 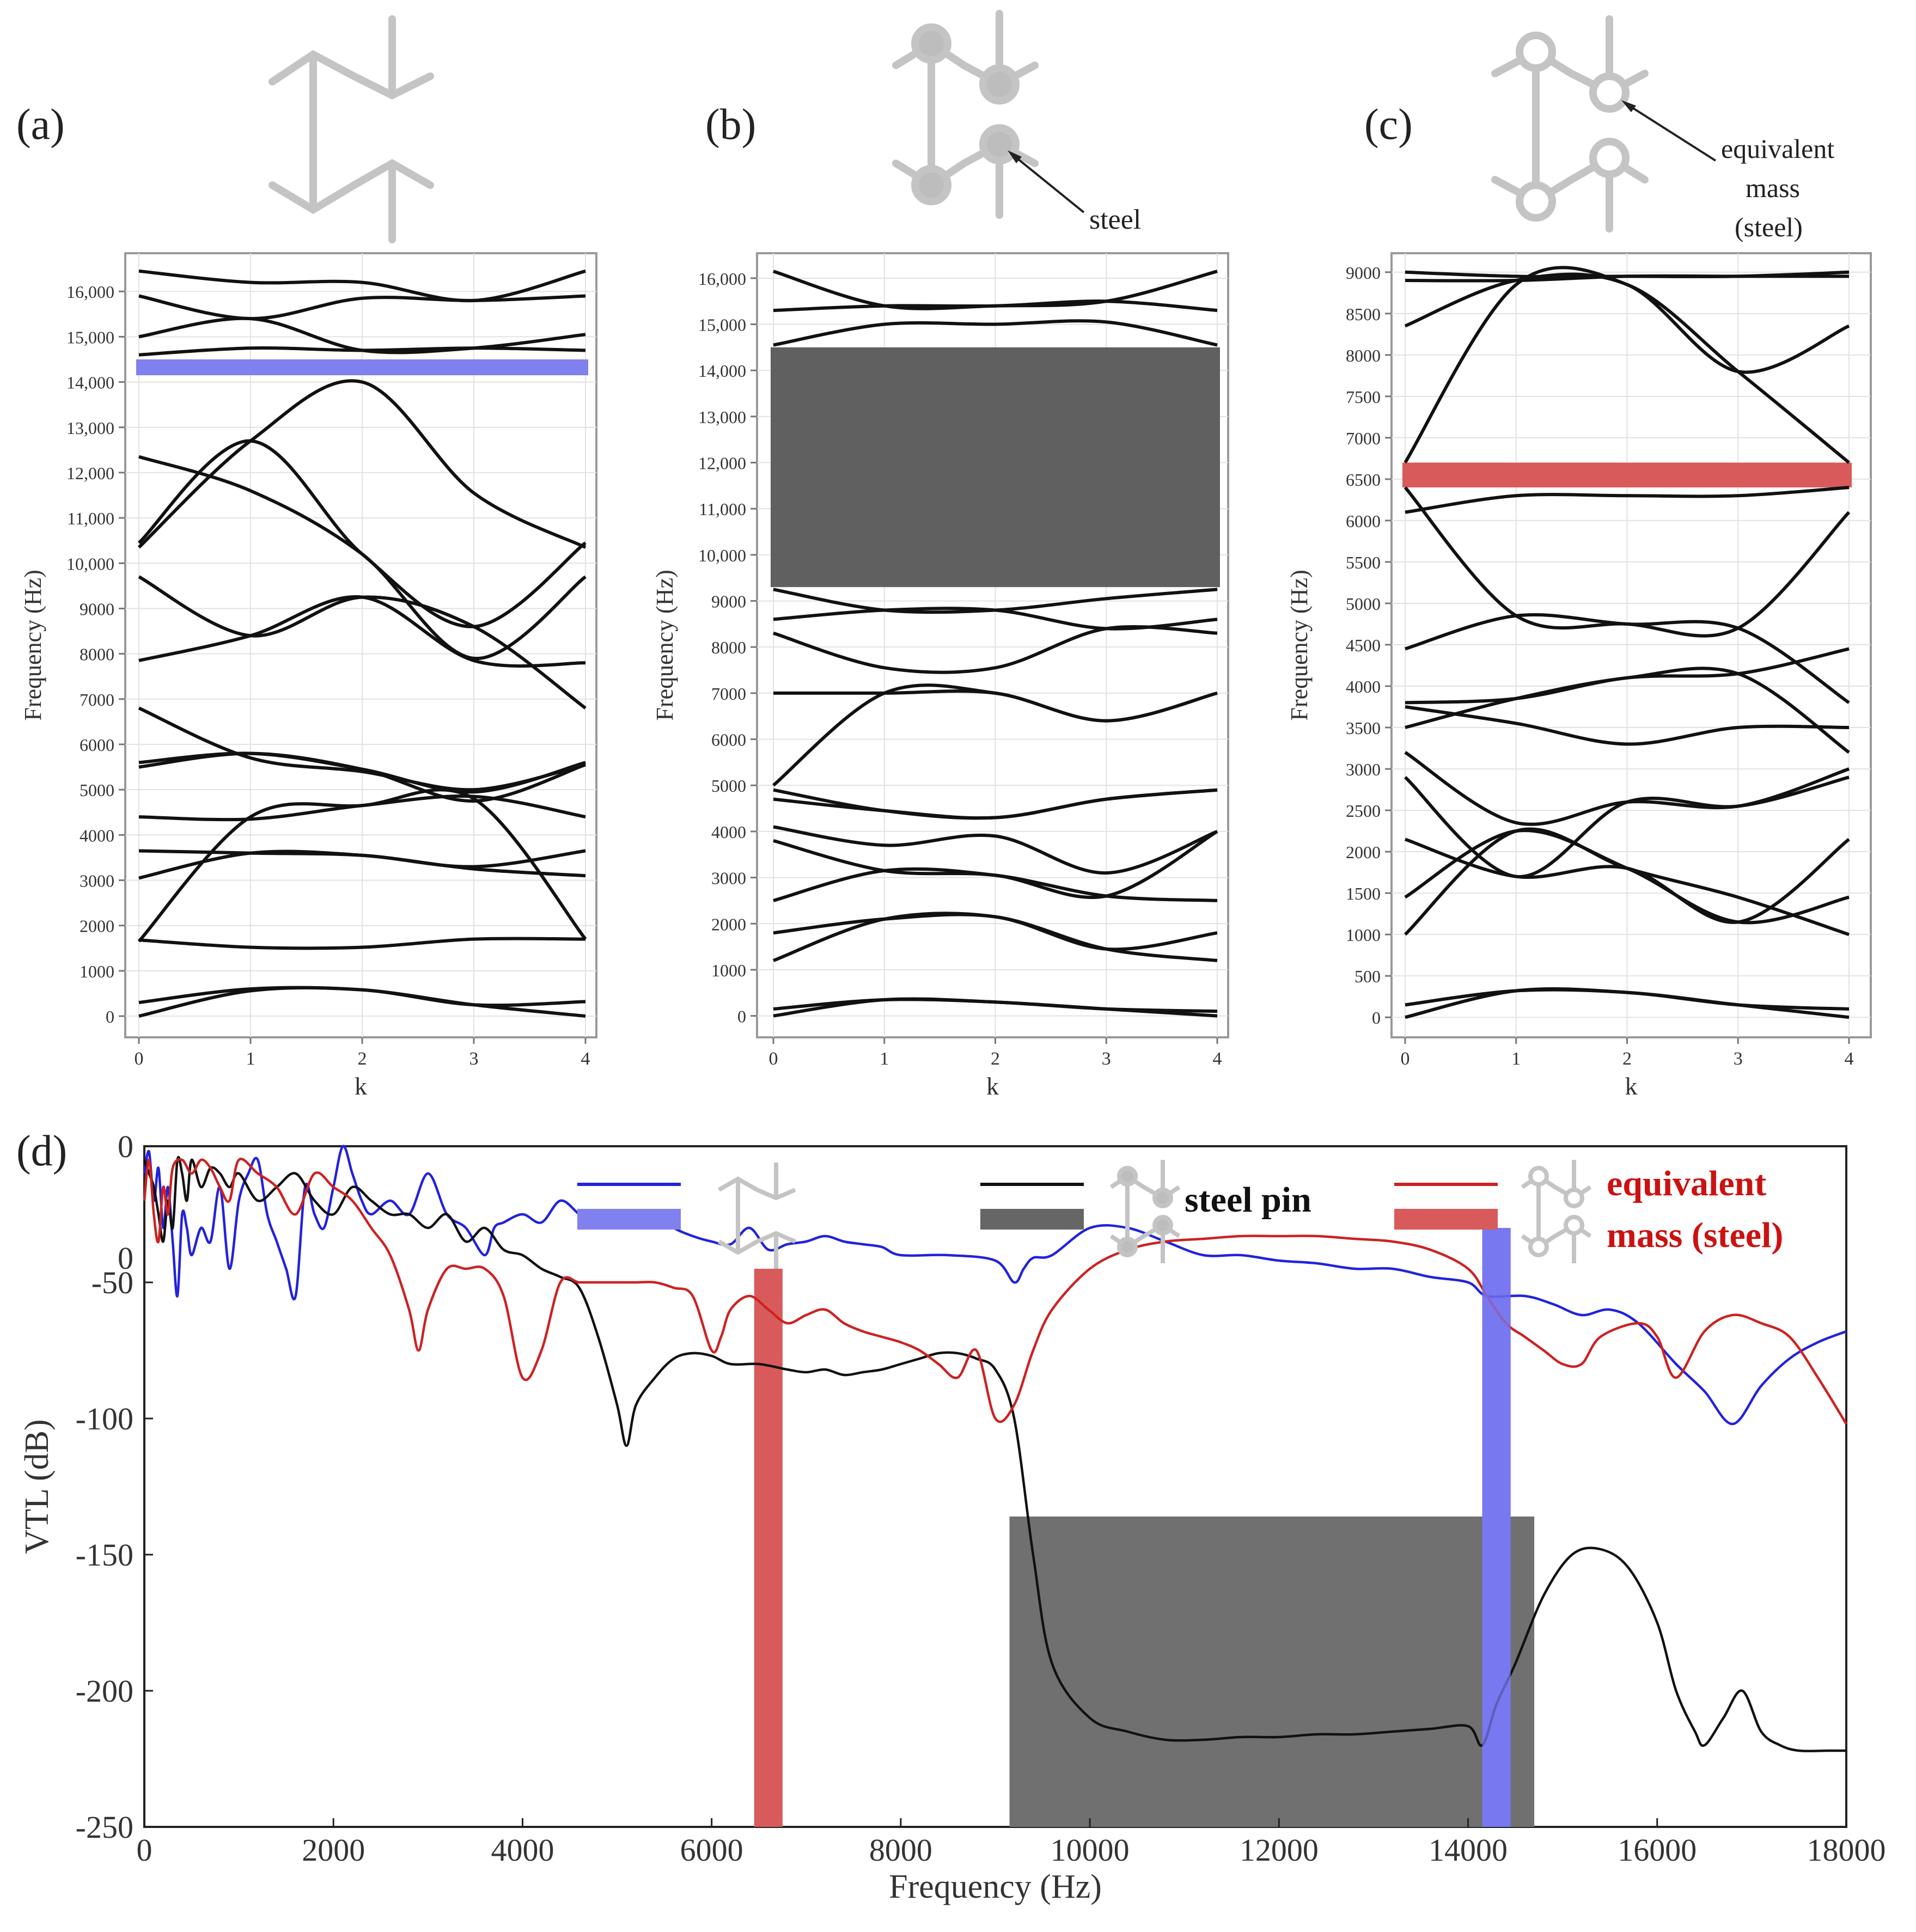 What do you see at coordinates (1570, 124) in the screenshot?
I see `unit-cell-equivalent-mass-icon` at bounding box center [1570, 124].